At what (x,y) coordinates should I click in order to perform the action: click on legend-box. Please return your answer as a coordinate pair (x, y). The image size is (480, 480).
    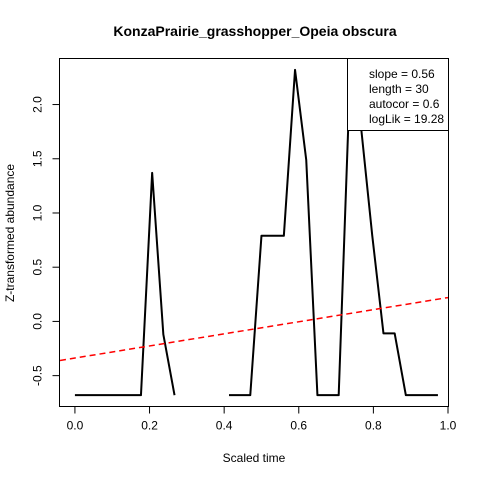
    Looking at the image, I should click on (398, 94).